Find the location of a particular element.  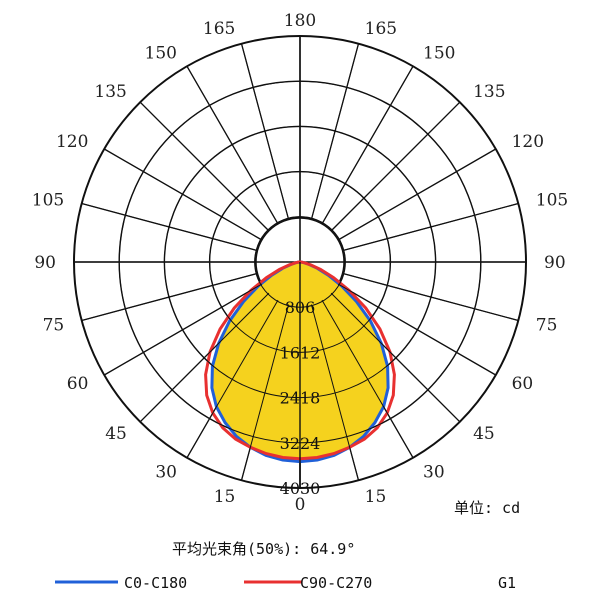

angle-label-left-135: 135 is located at coordinates (110, 92).